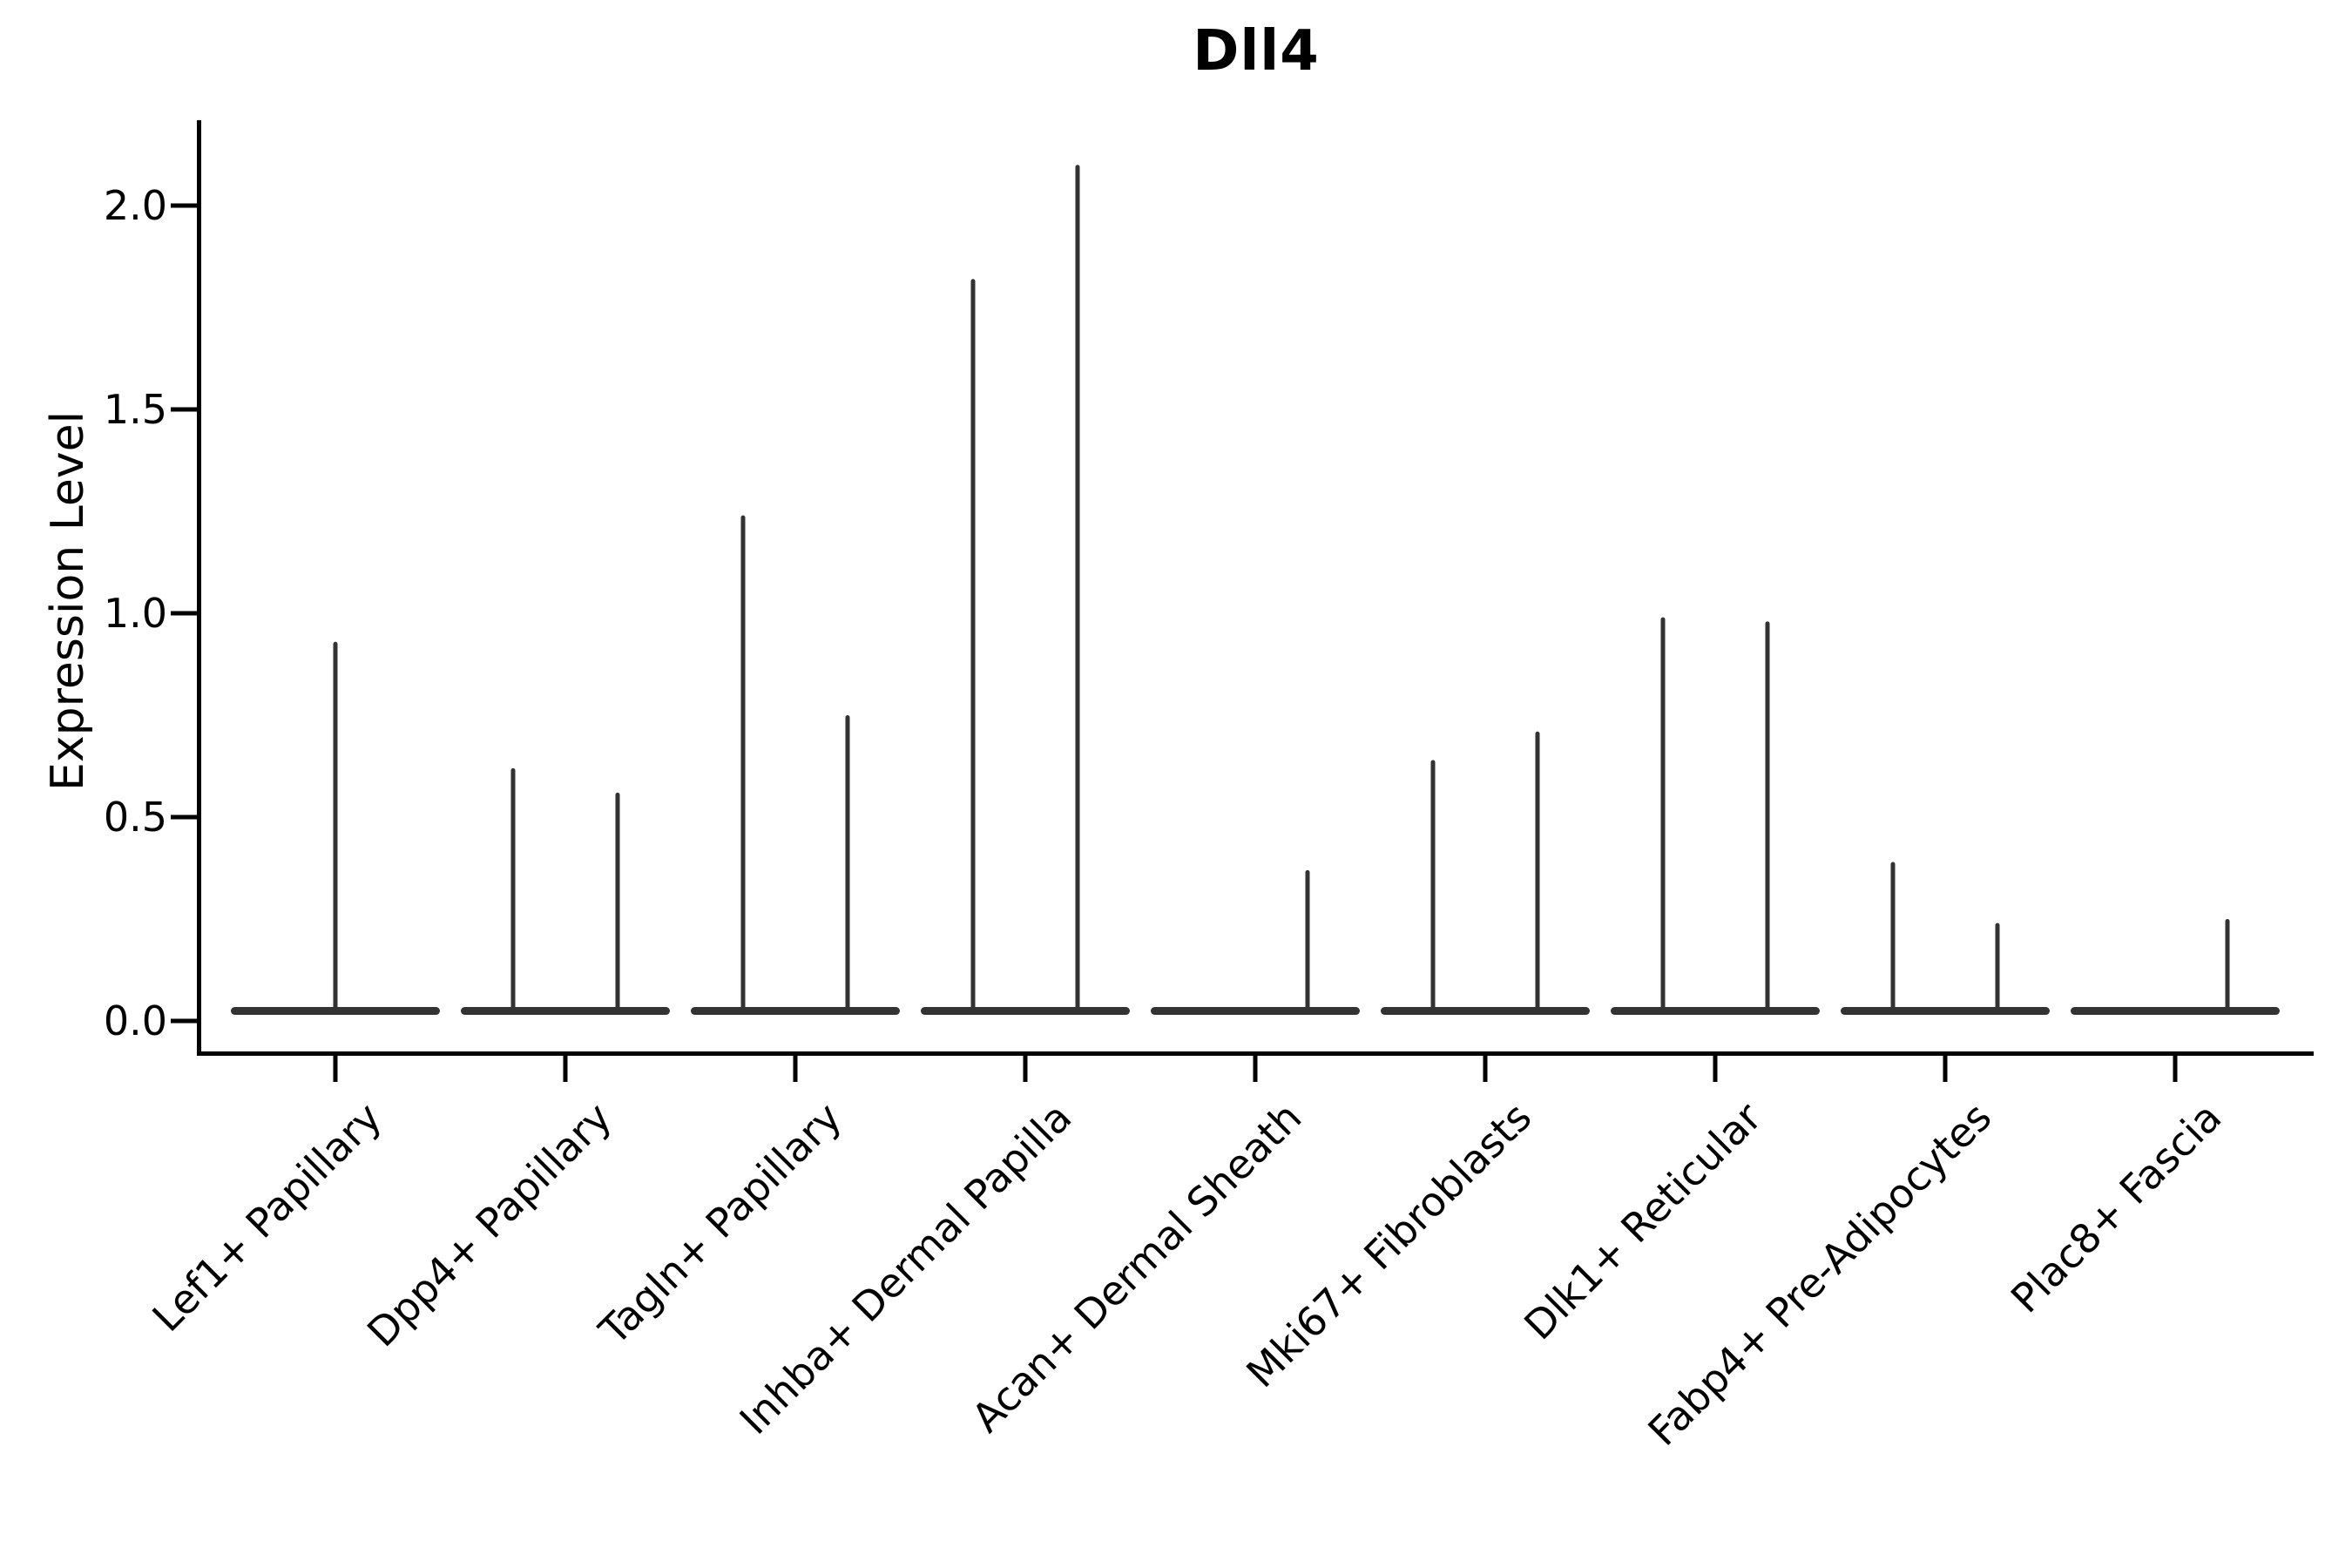 This screenshot has width=2352, height=1568. I want to click on y-tick-label: 2.0, so click(135, 205).